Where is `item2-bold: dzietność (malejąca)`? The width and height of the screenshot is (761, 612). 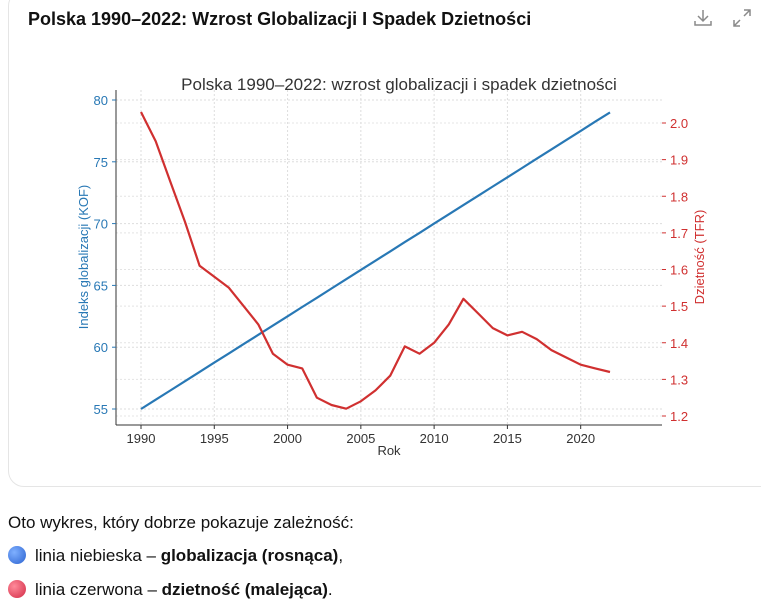 item2-bold: dzietność (malejąca) is located at coordinates (244, 589).